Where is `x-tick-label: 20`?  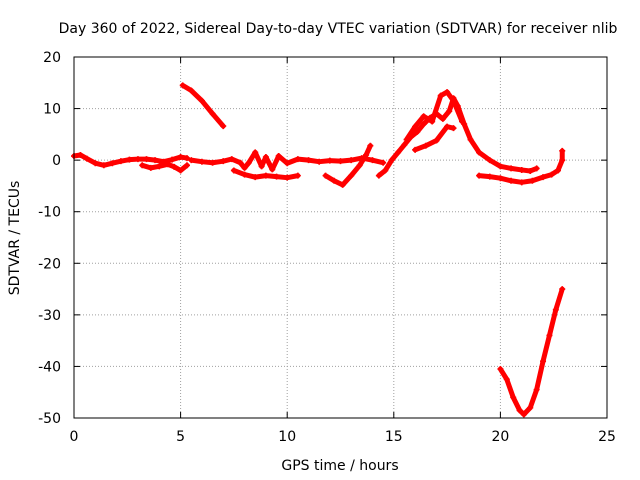
x-tick-label: 20 is located at coordinates (500, 437).